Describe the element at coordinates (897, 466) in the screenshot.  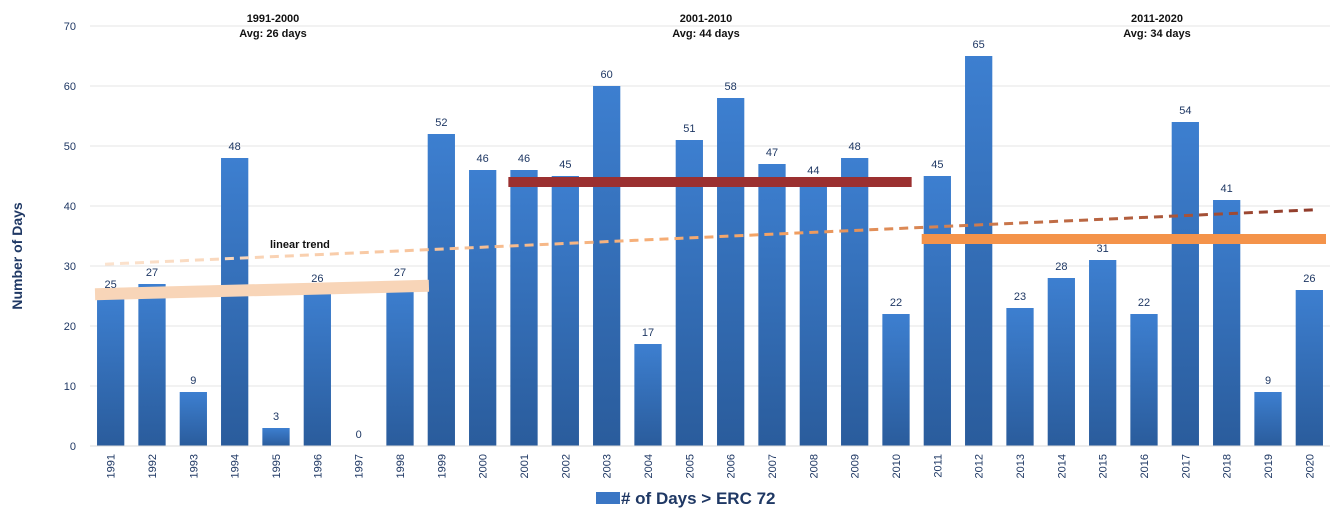
I see `x-tick-label: 2010` at that location.